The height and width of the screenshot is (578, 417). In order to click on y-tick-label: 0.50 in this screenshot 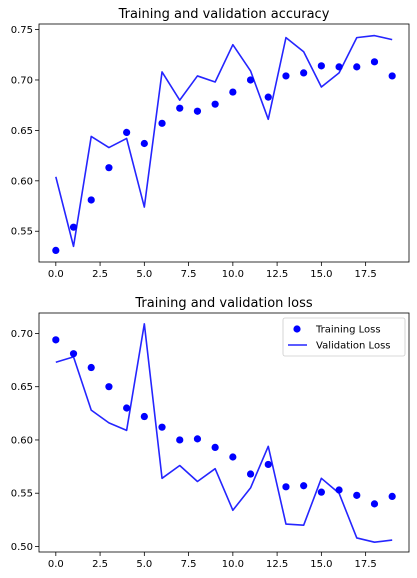, I will do `click(22, 547)`.